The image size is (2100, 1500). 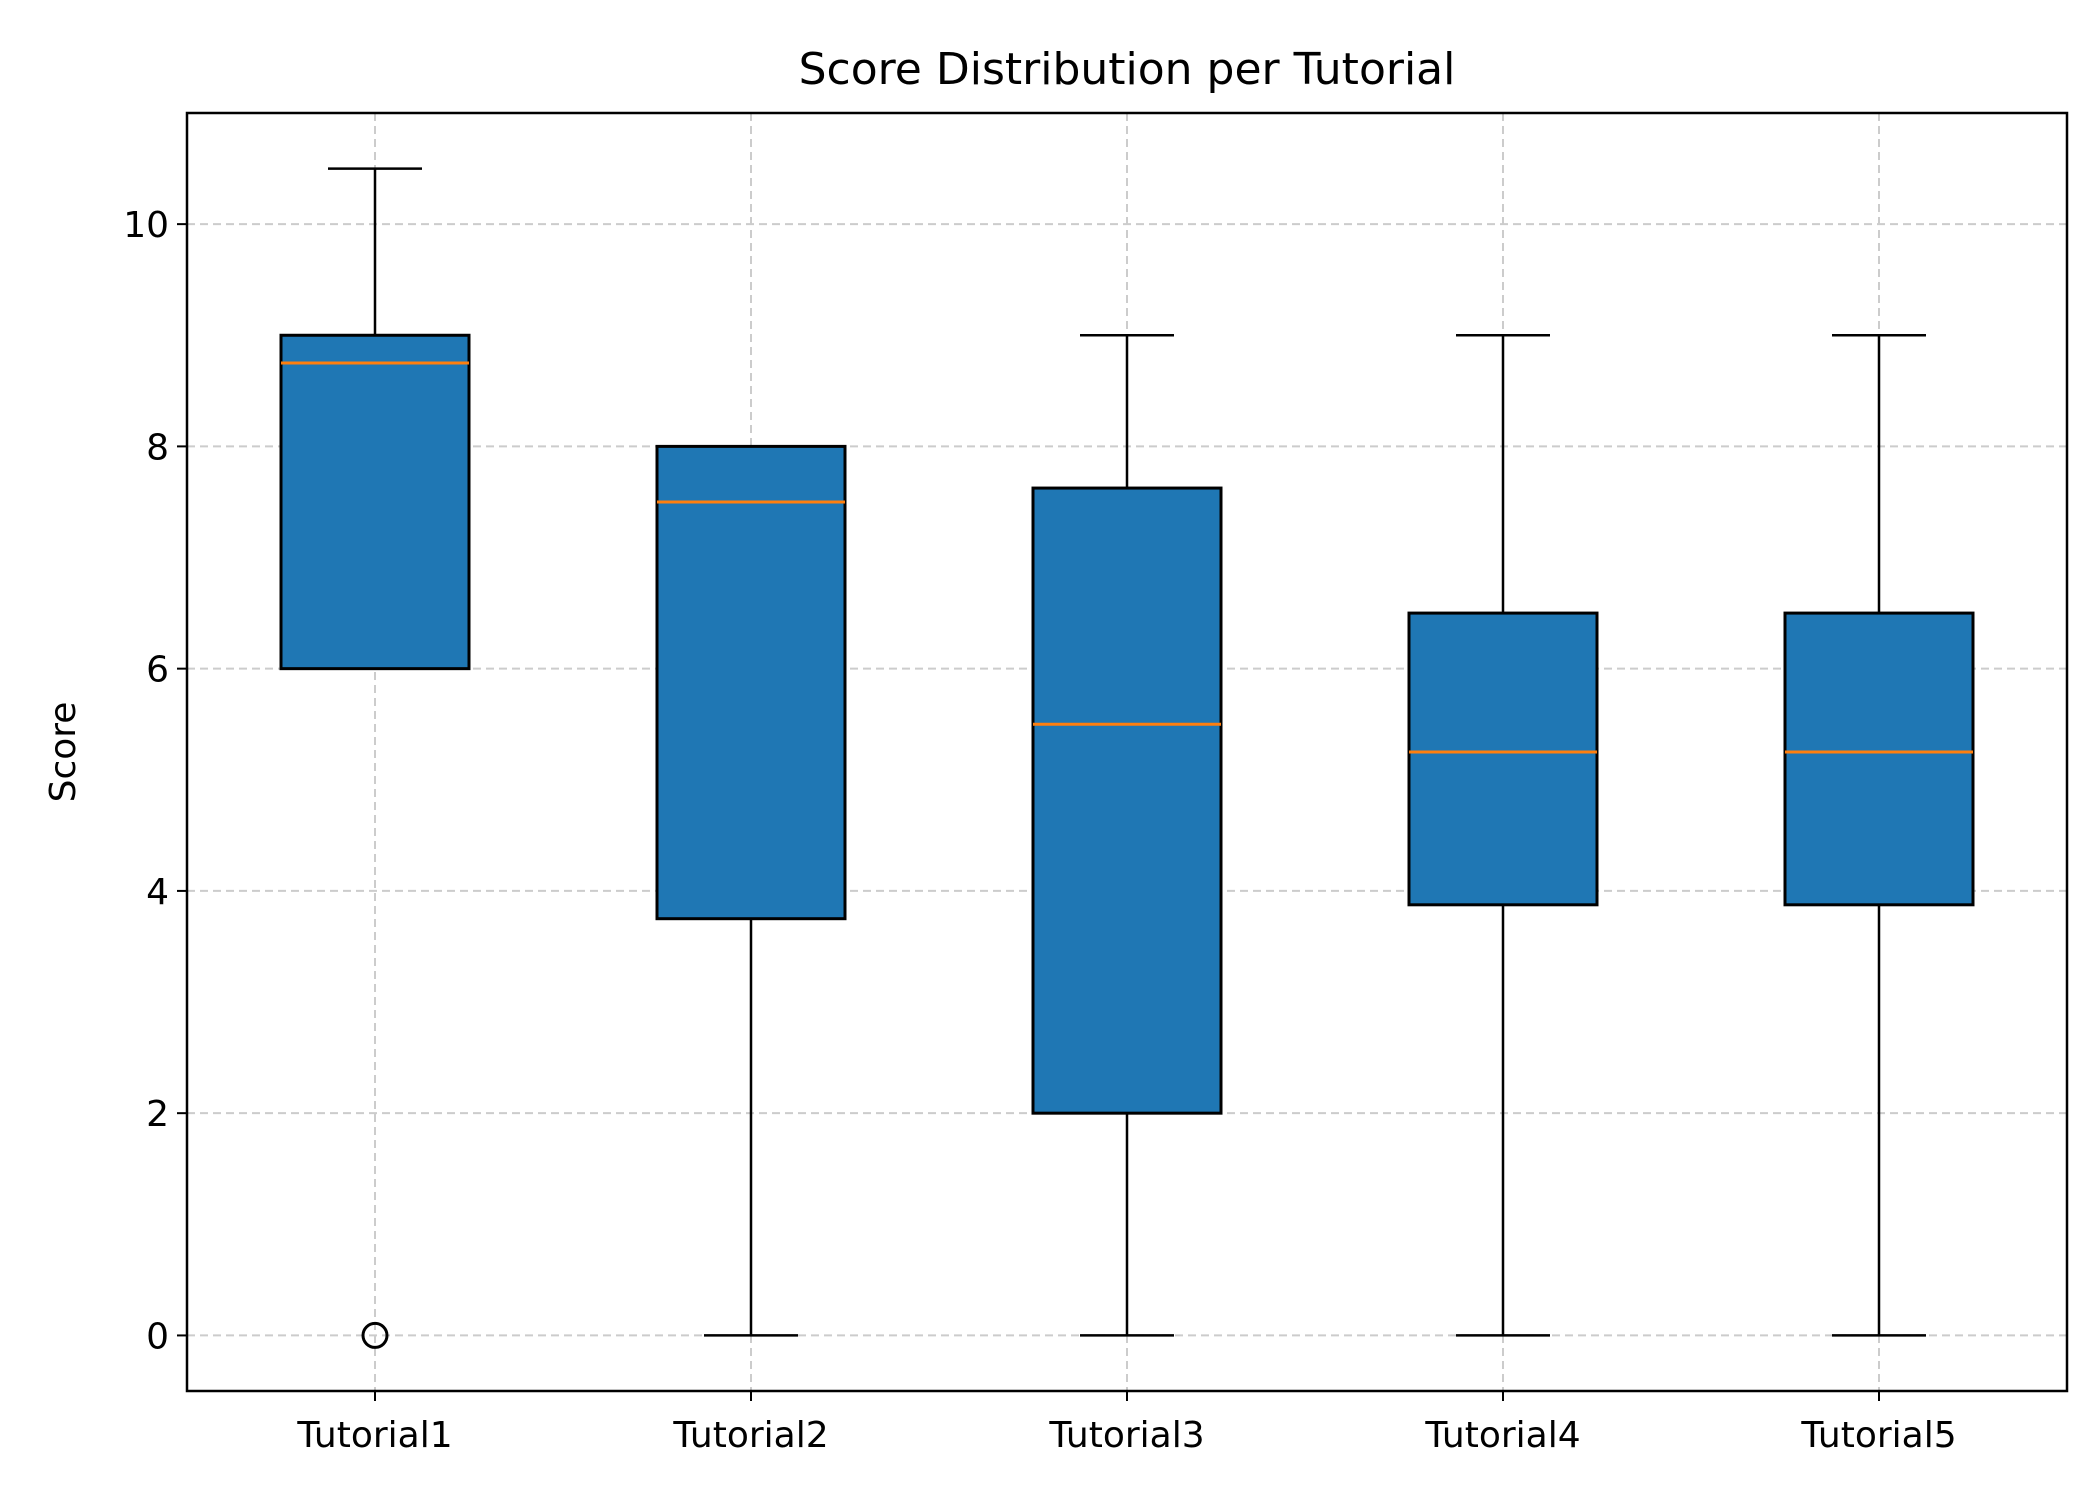 What do you see at coordinates (157, 447) in the screenshot?
I see `y-tick-label: 8` at bounding box center [157, 447].